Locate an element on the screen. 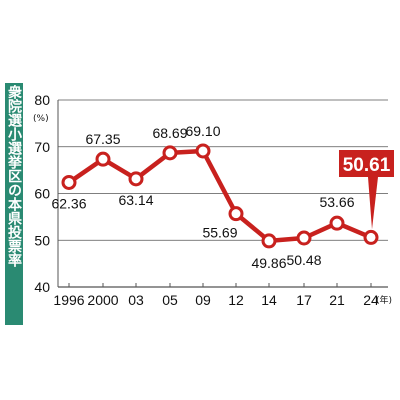 This screenshot has height=400, width=400. data-label-12: 55.69 is located at coordinates (219, 233).